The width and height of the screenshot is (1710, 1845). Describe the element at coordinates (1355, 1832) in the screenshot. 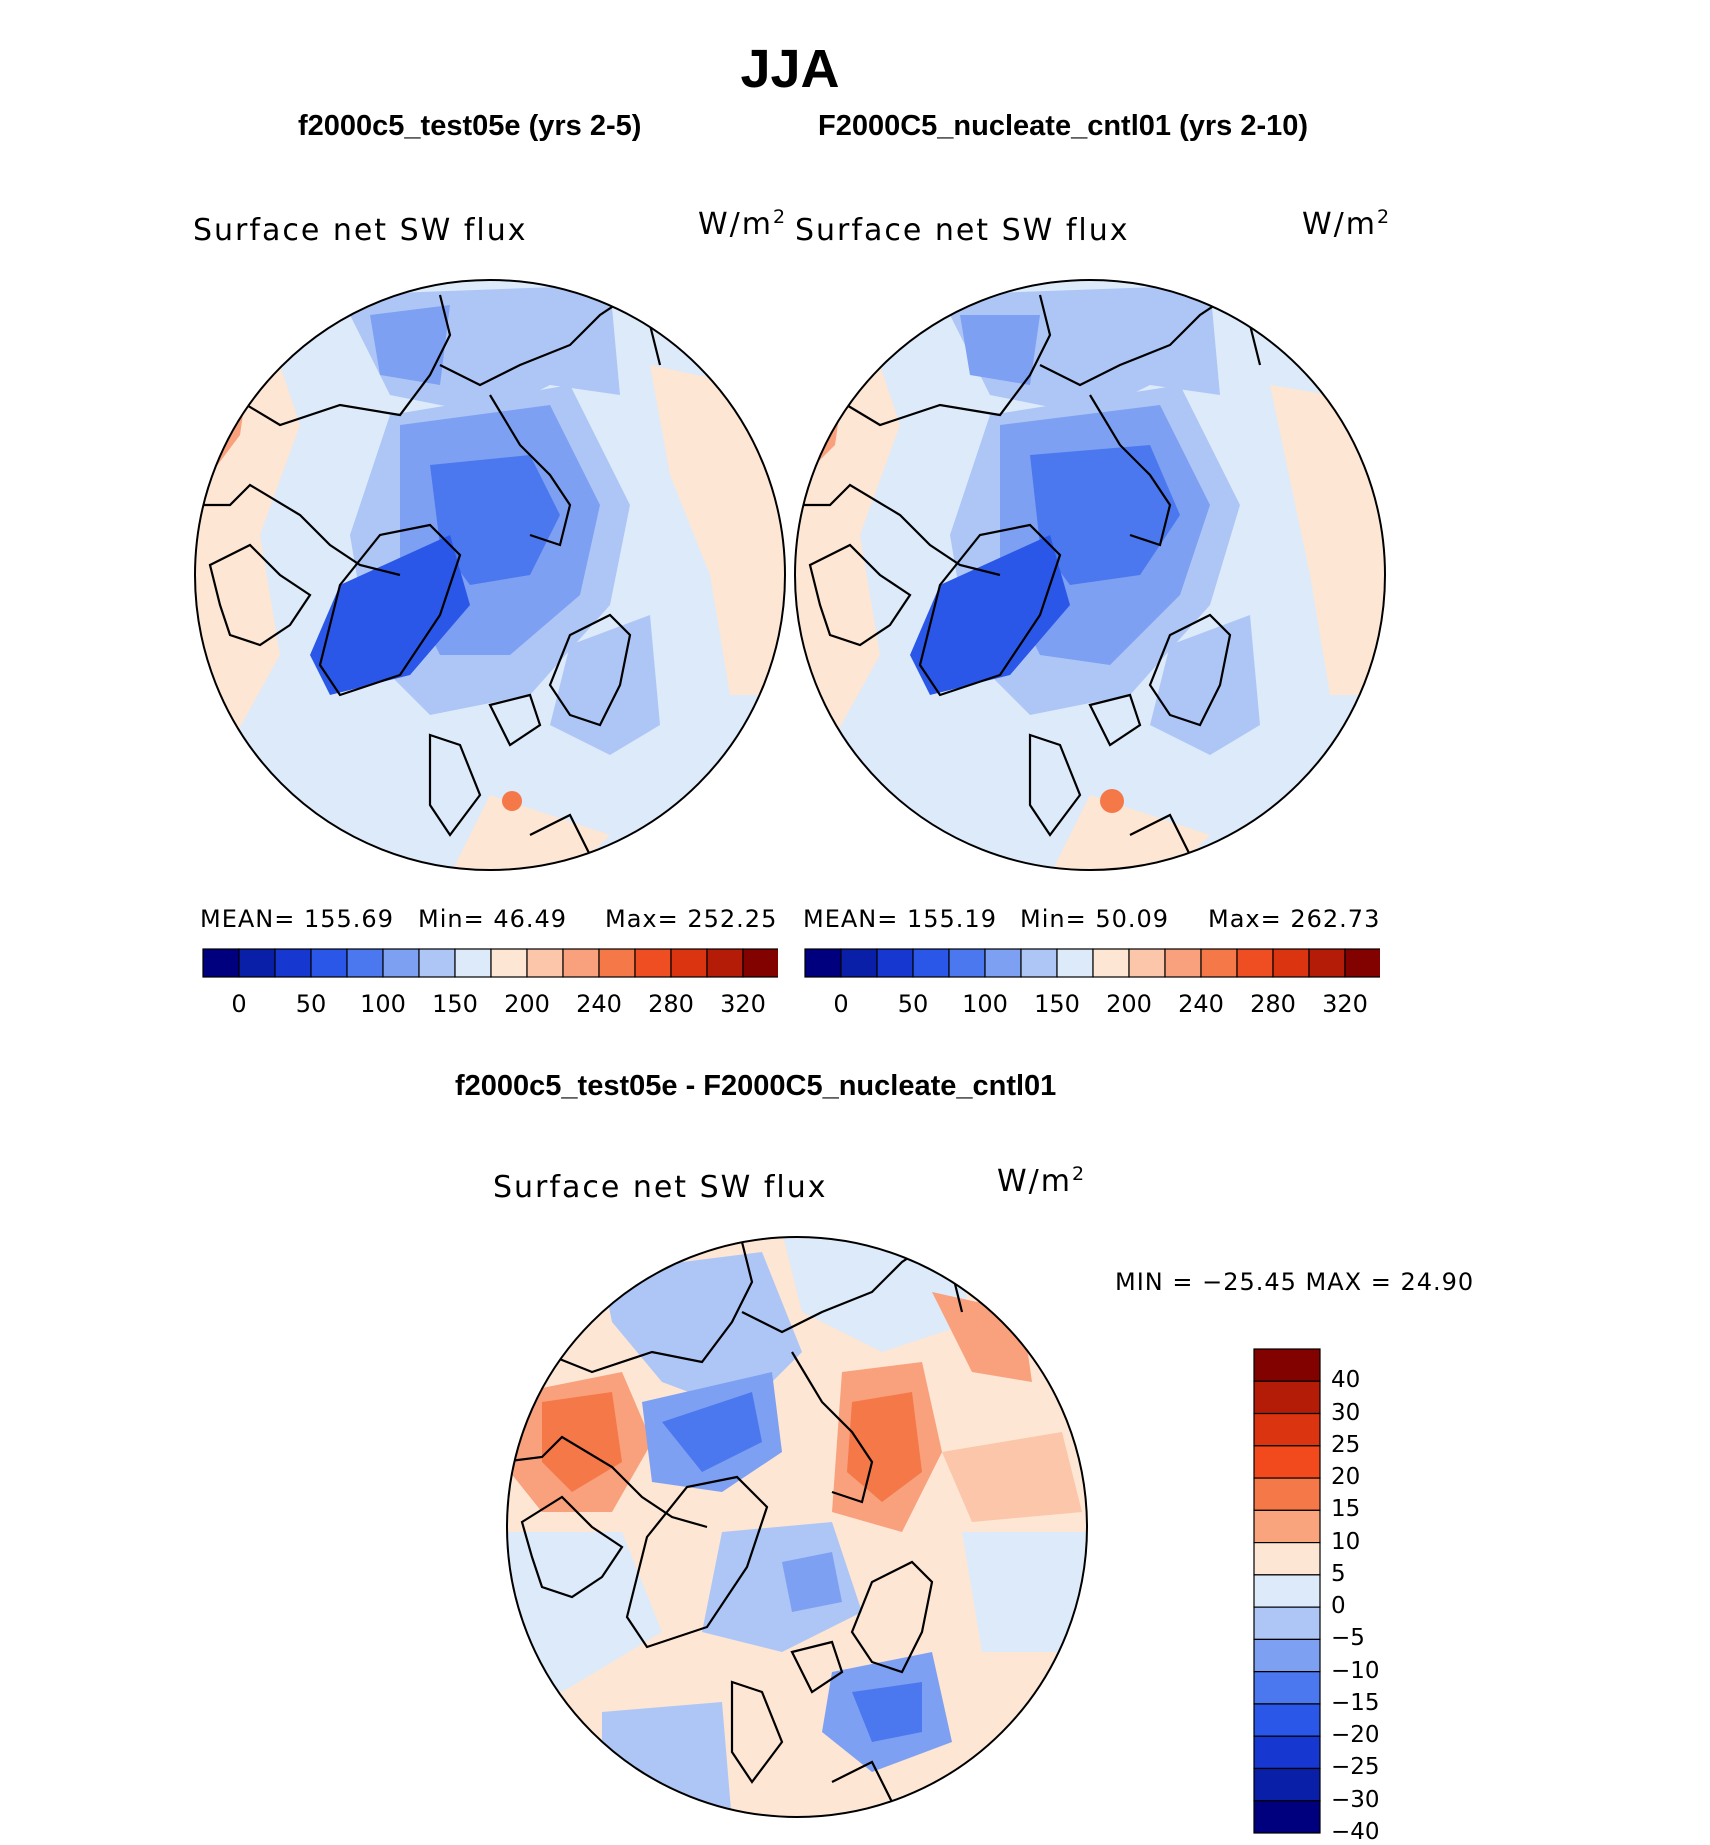

I see `diff-colorbar-tick-label: −40` at that location.